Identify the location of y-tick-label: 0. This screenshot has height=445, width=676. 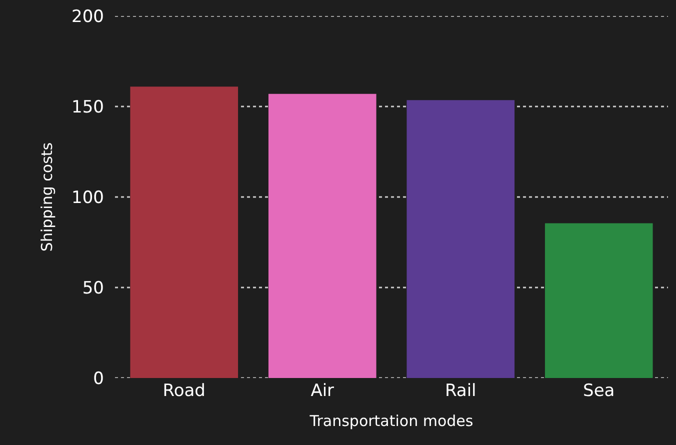
(98, 378).